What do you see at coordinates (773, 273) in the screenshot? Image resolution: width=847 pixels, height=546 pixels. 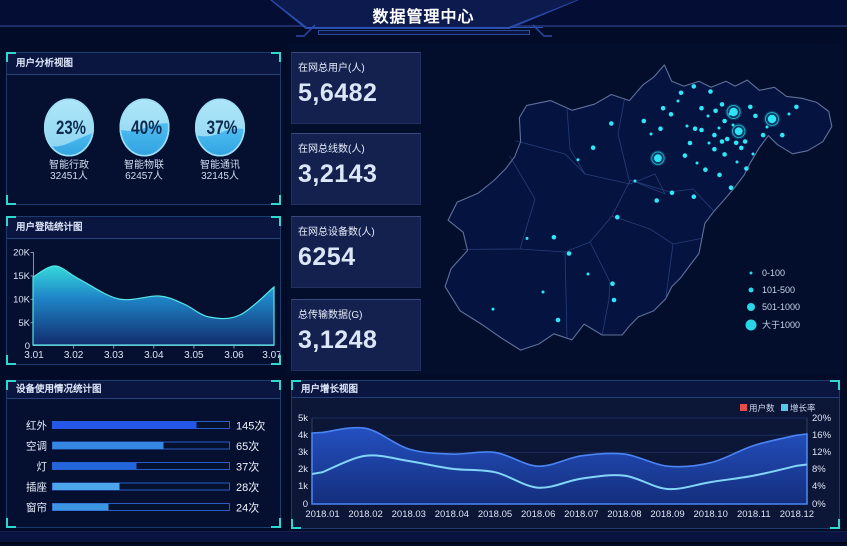 I see `svg-text: 0-100` at bounding box center [773, 273].